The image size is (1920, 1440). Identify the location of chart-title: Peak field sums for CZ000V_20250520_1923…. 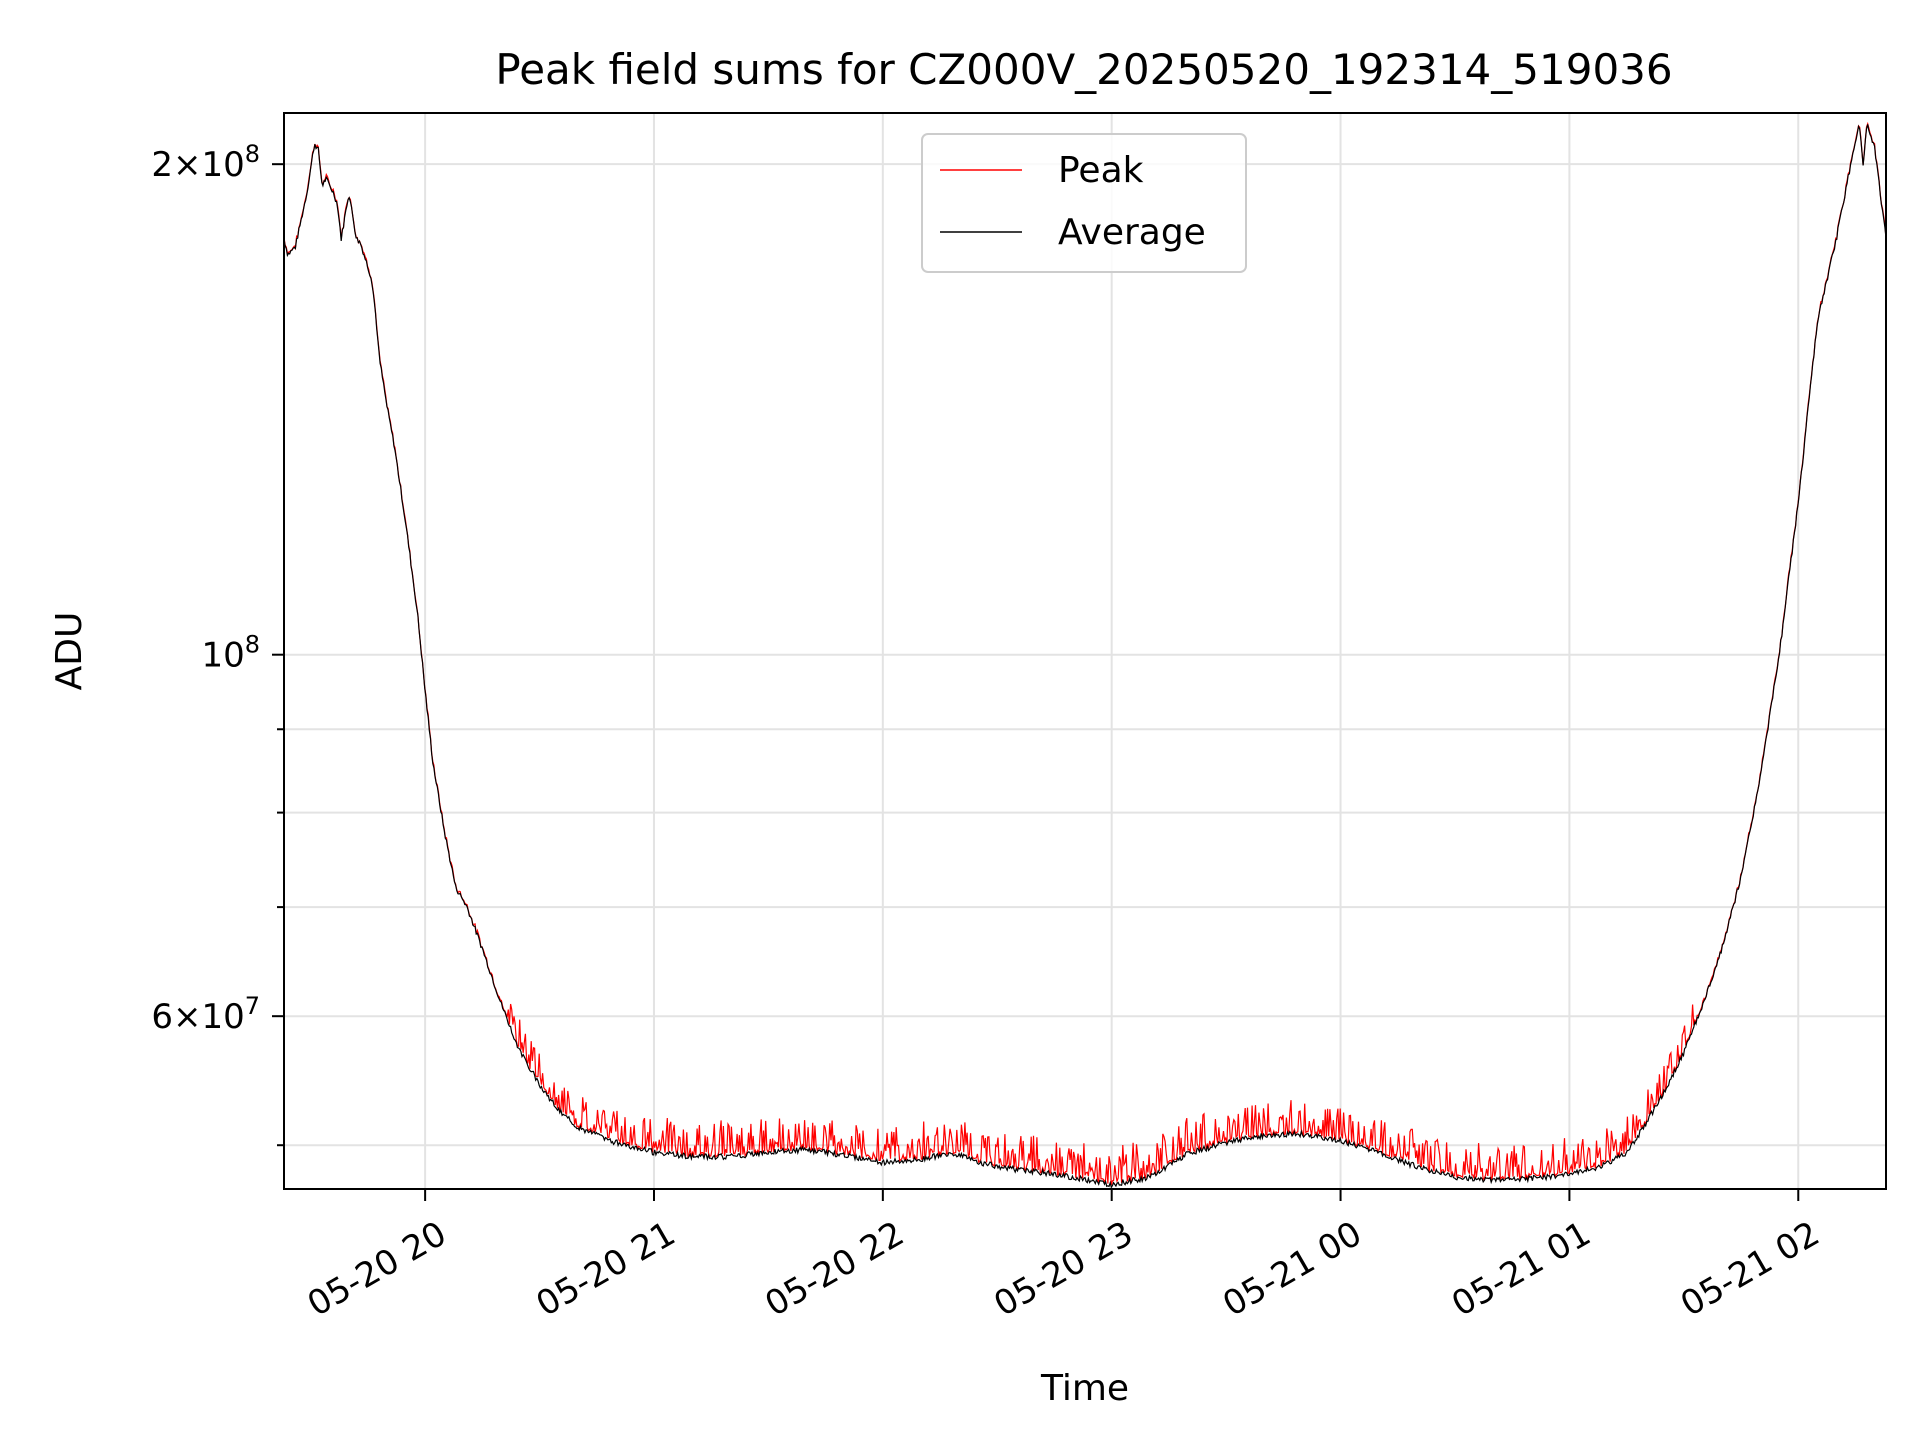
(1083, 69).